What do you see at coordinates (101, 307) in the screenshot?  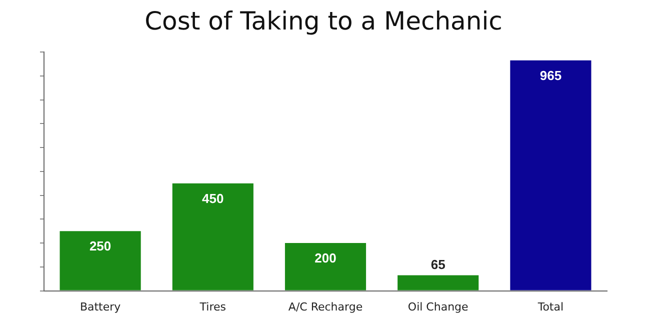 I see `x-tick-label: Battery` at bounding box center [101, 307].